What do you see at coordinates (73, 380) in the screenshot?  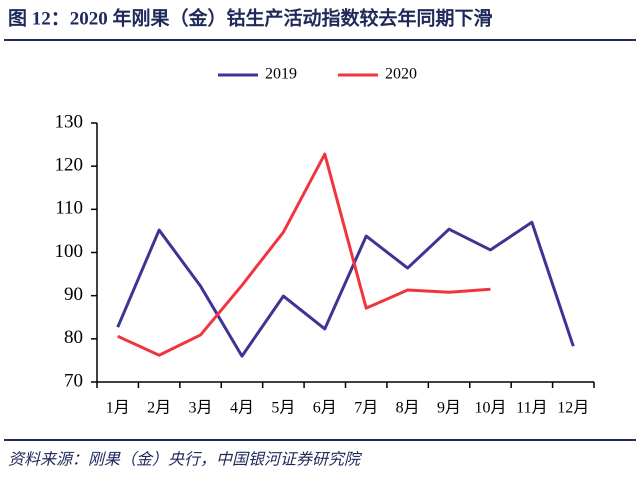 I see `y-tick-label: 70` at bounding box center [73, 380].